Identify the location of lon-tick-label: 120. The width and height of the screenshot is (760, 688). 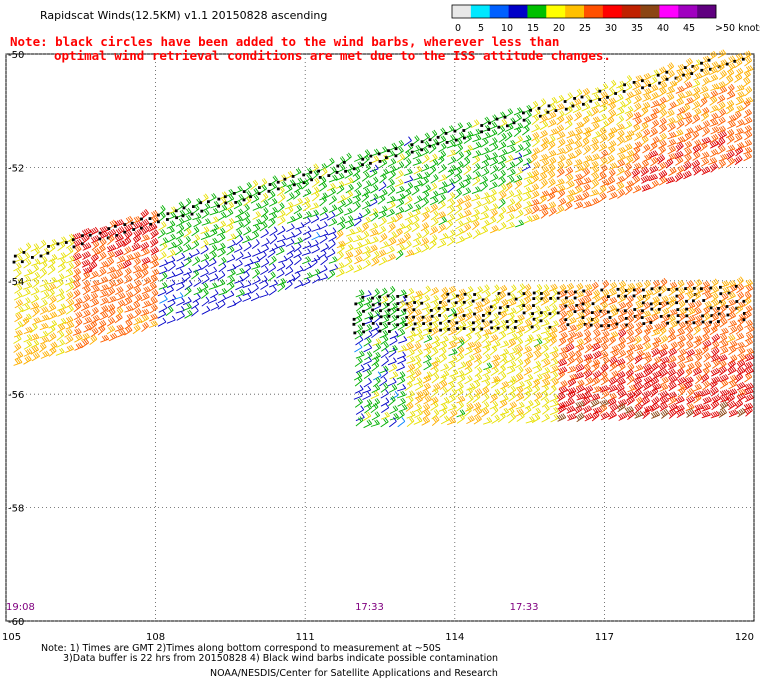
(744, 637).